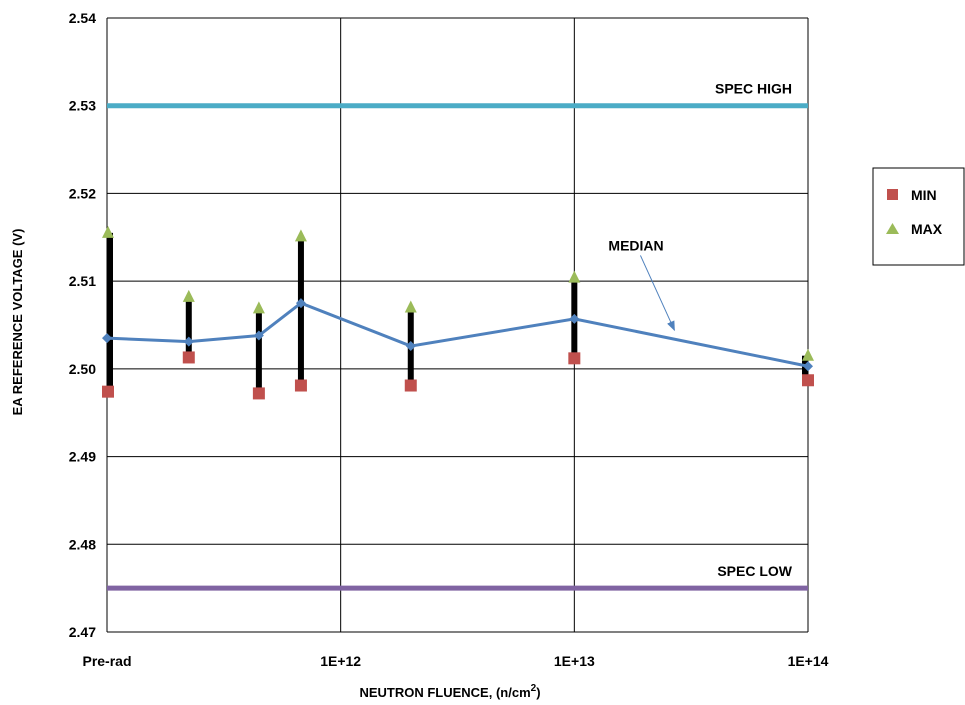 Image resolution: width=965 pixels, height=705 pixels. Describe the element at coordinates (340, 661) in the screenshot. I see `x-tick-label: 1E+12` at that location.